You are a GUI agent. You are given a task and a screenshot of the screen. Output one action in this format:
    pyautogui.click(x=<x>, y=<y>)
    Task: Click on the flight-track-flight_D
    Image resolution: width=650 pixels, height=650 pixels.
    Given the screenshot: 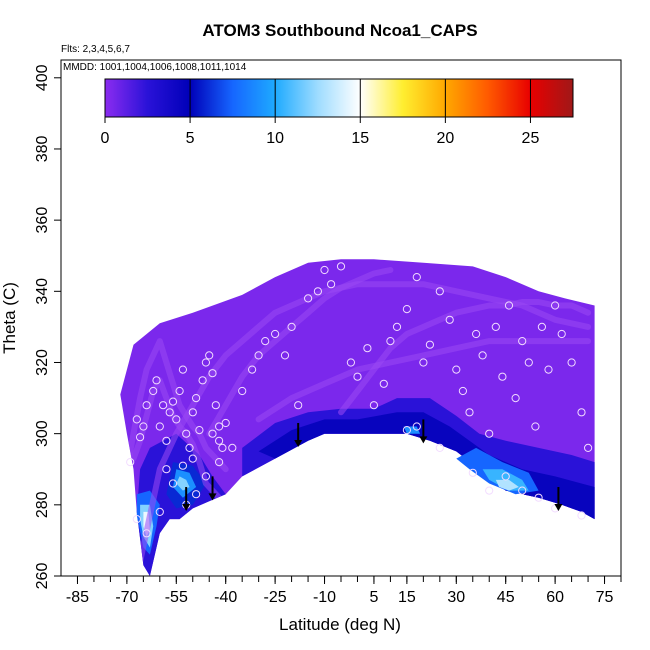 What is the action you would take?
    pyautogui.click(x=465, y=357)
    